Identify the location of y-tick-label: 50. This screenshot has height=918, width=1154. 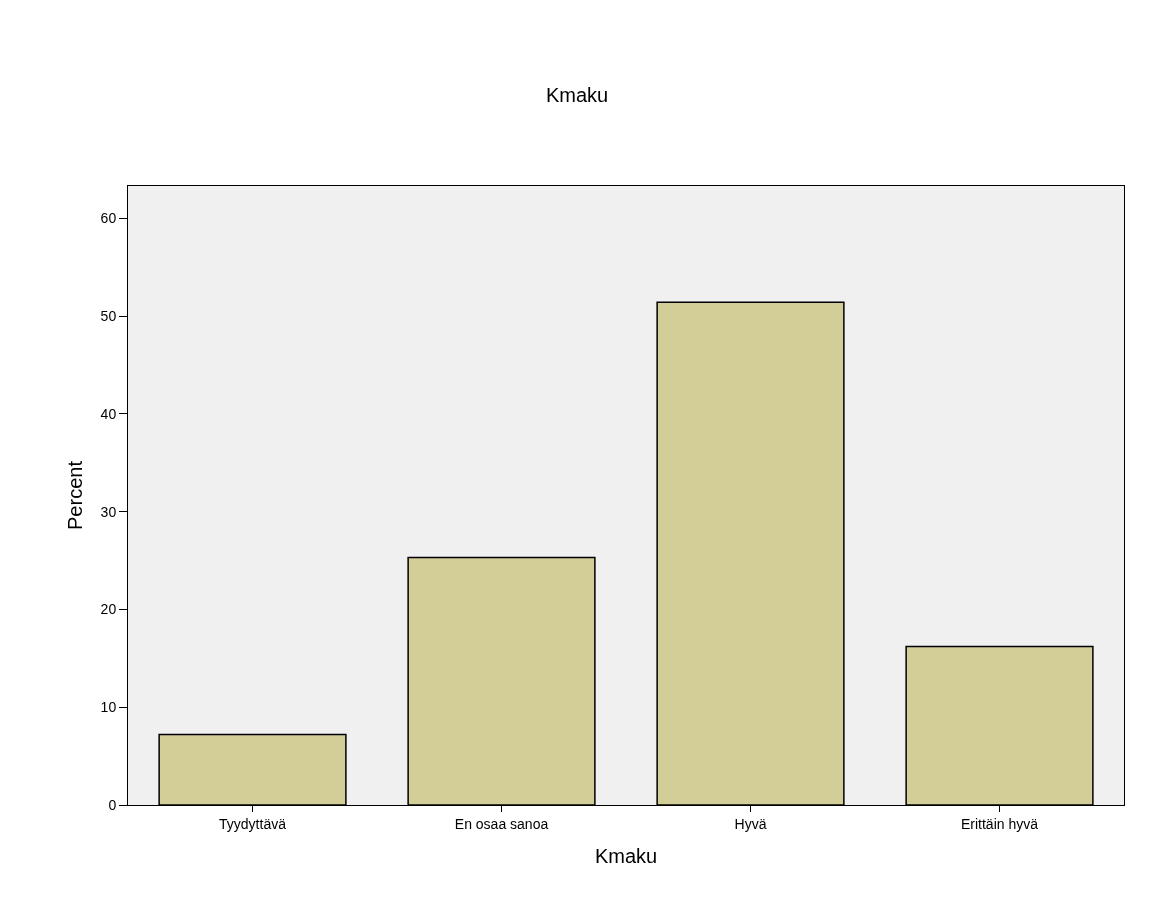
(108, 315).